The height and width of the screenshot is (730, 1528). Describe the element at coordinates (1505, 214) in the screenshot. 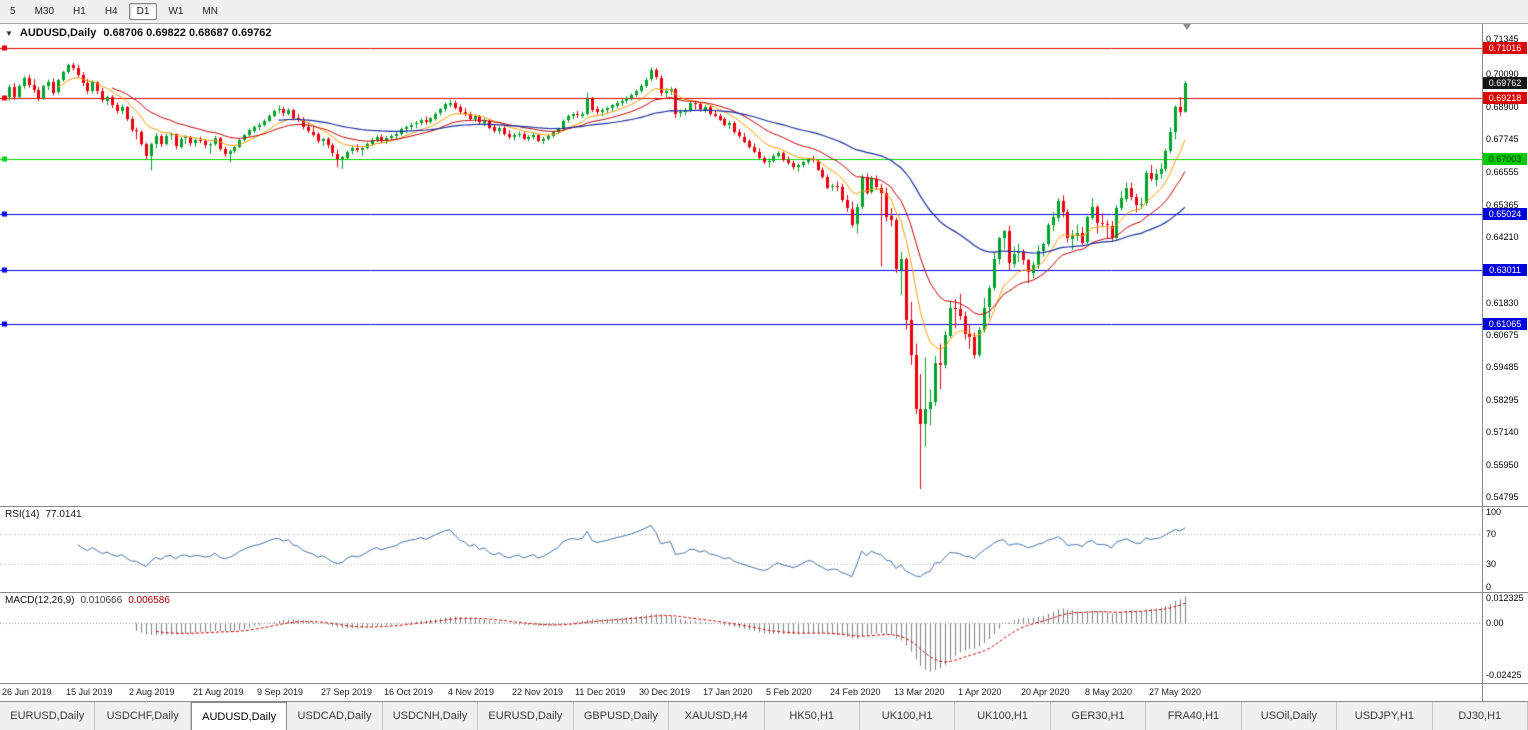

I see `price-level-badge: 0.65024` at that location.